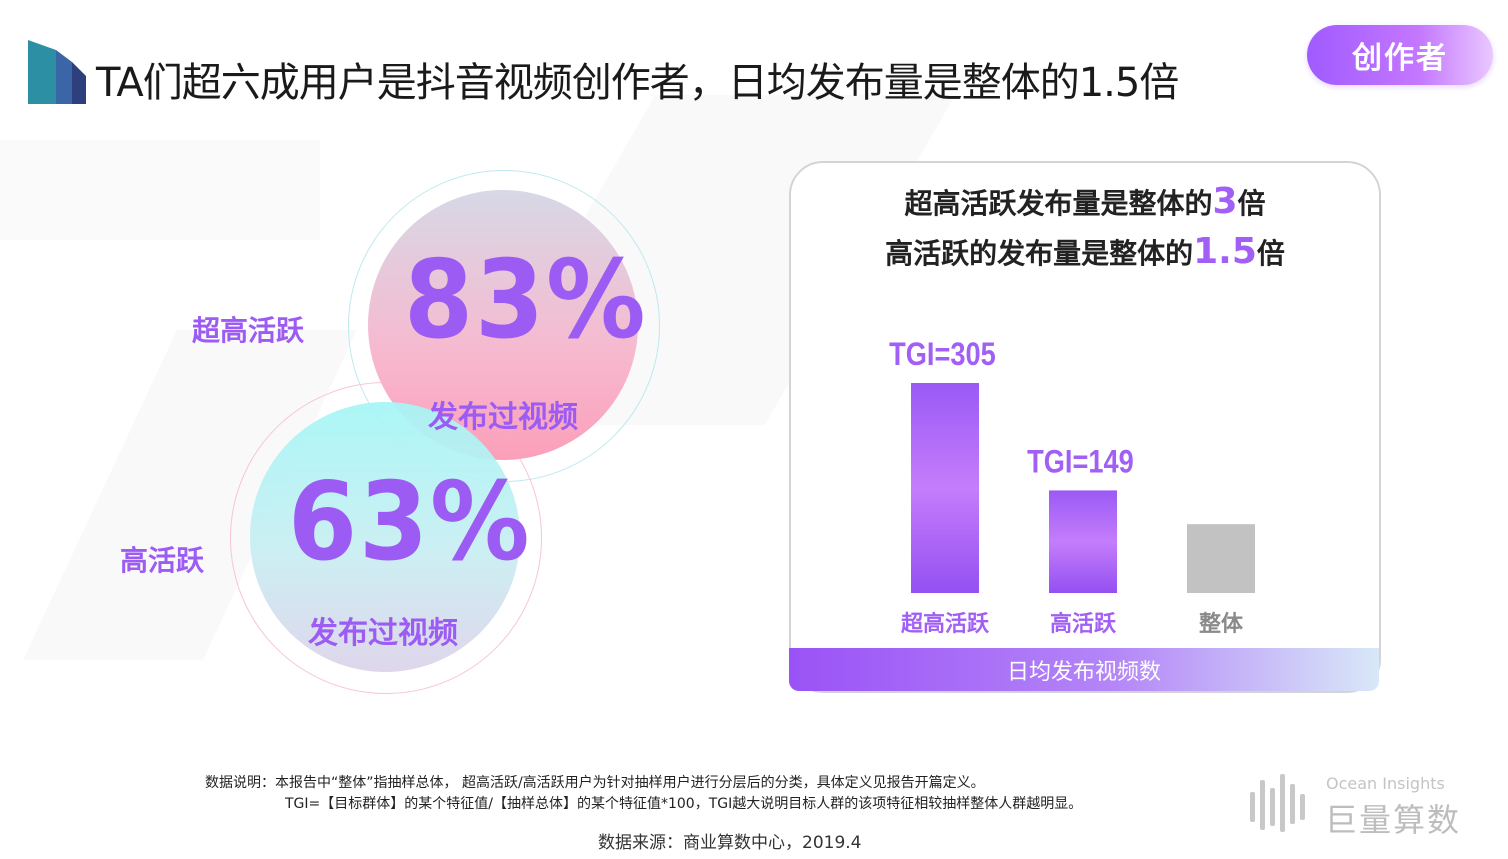 This screenshot has height=859, width=1508. What do you see at coordinates (1072, 487) in the screenshot?
I see `bar-chart: TGI=305 超高活跃 TGI=149 高活跃 整体` at bounding box center [1072, 487].